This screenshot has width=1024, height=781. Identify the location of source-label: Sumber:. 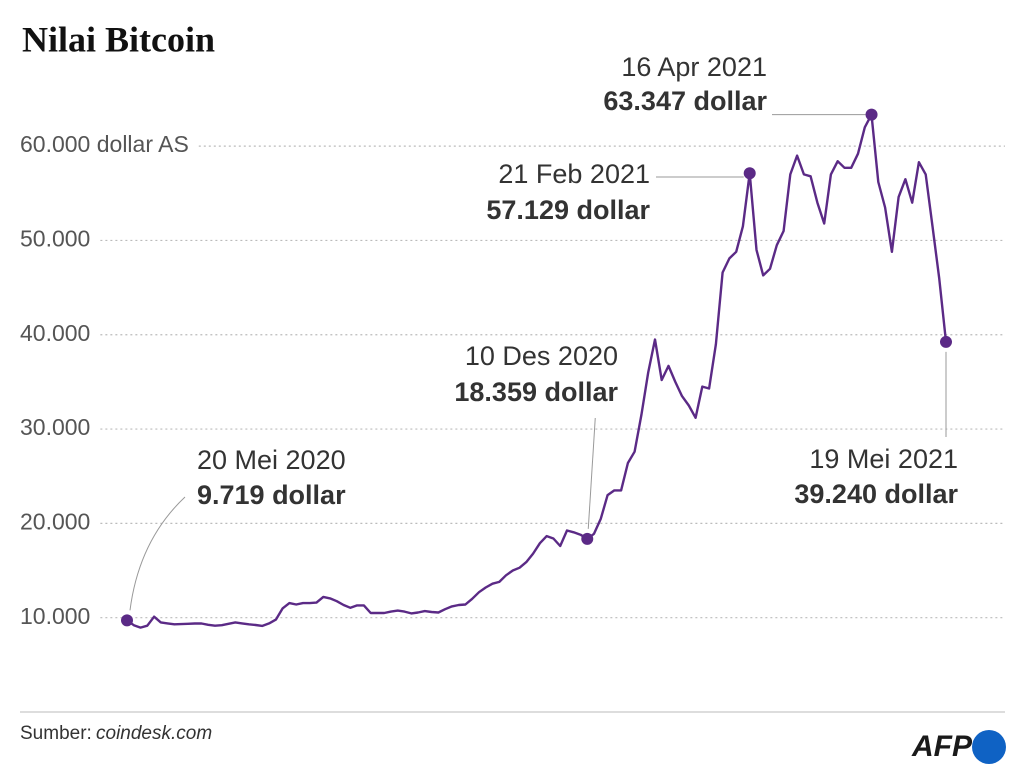
(56, 733).